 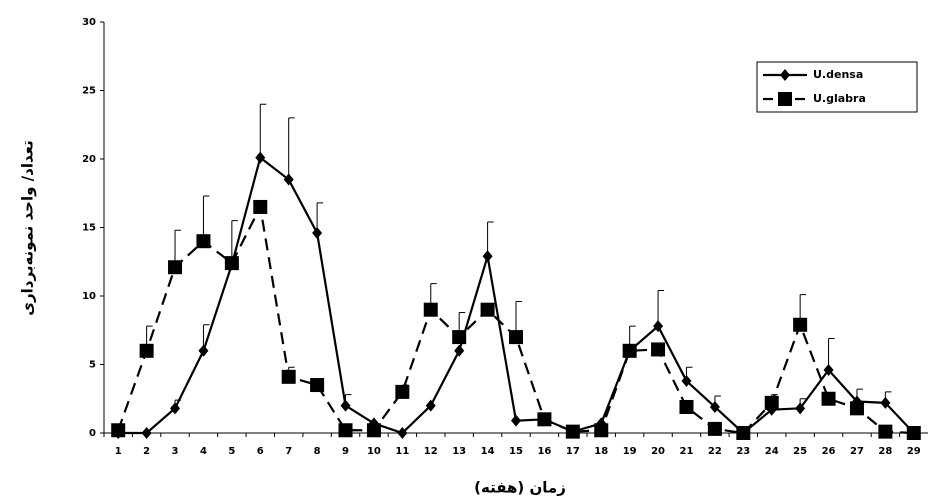 What do you see at coordinates (601, 451) in the screenshot?
I see `x-tick-label: 18` at bounding box center [601, 451].